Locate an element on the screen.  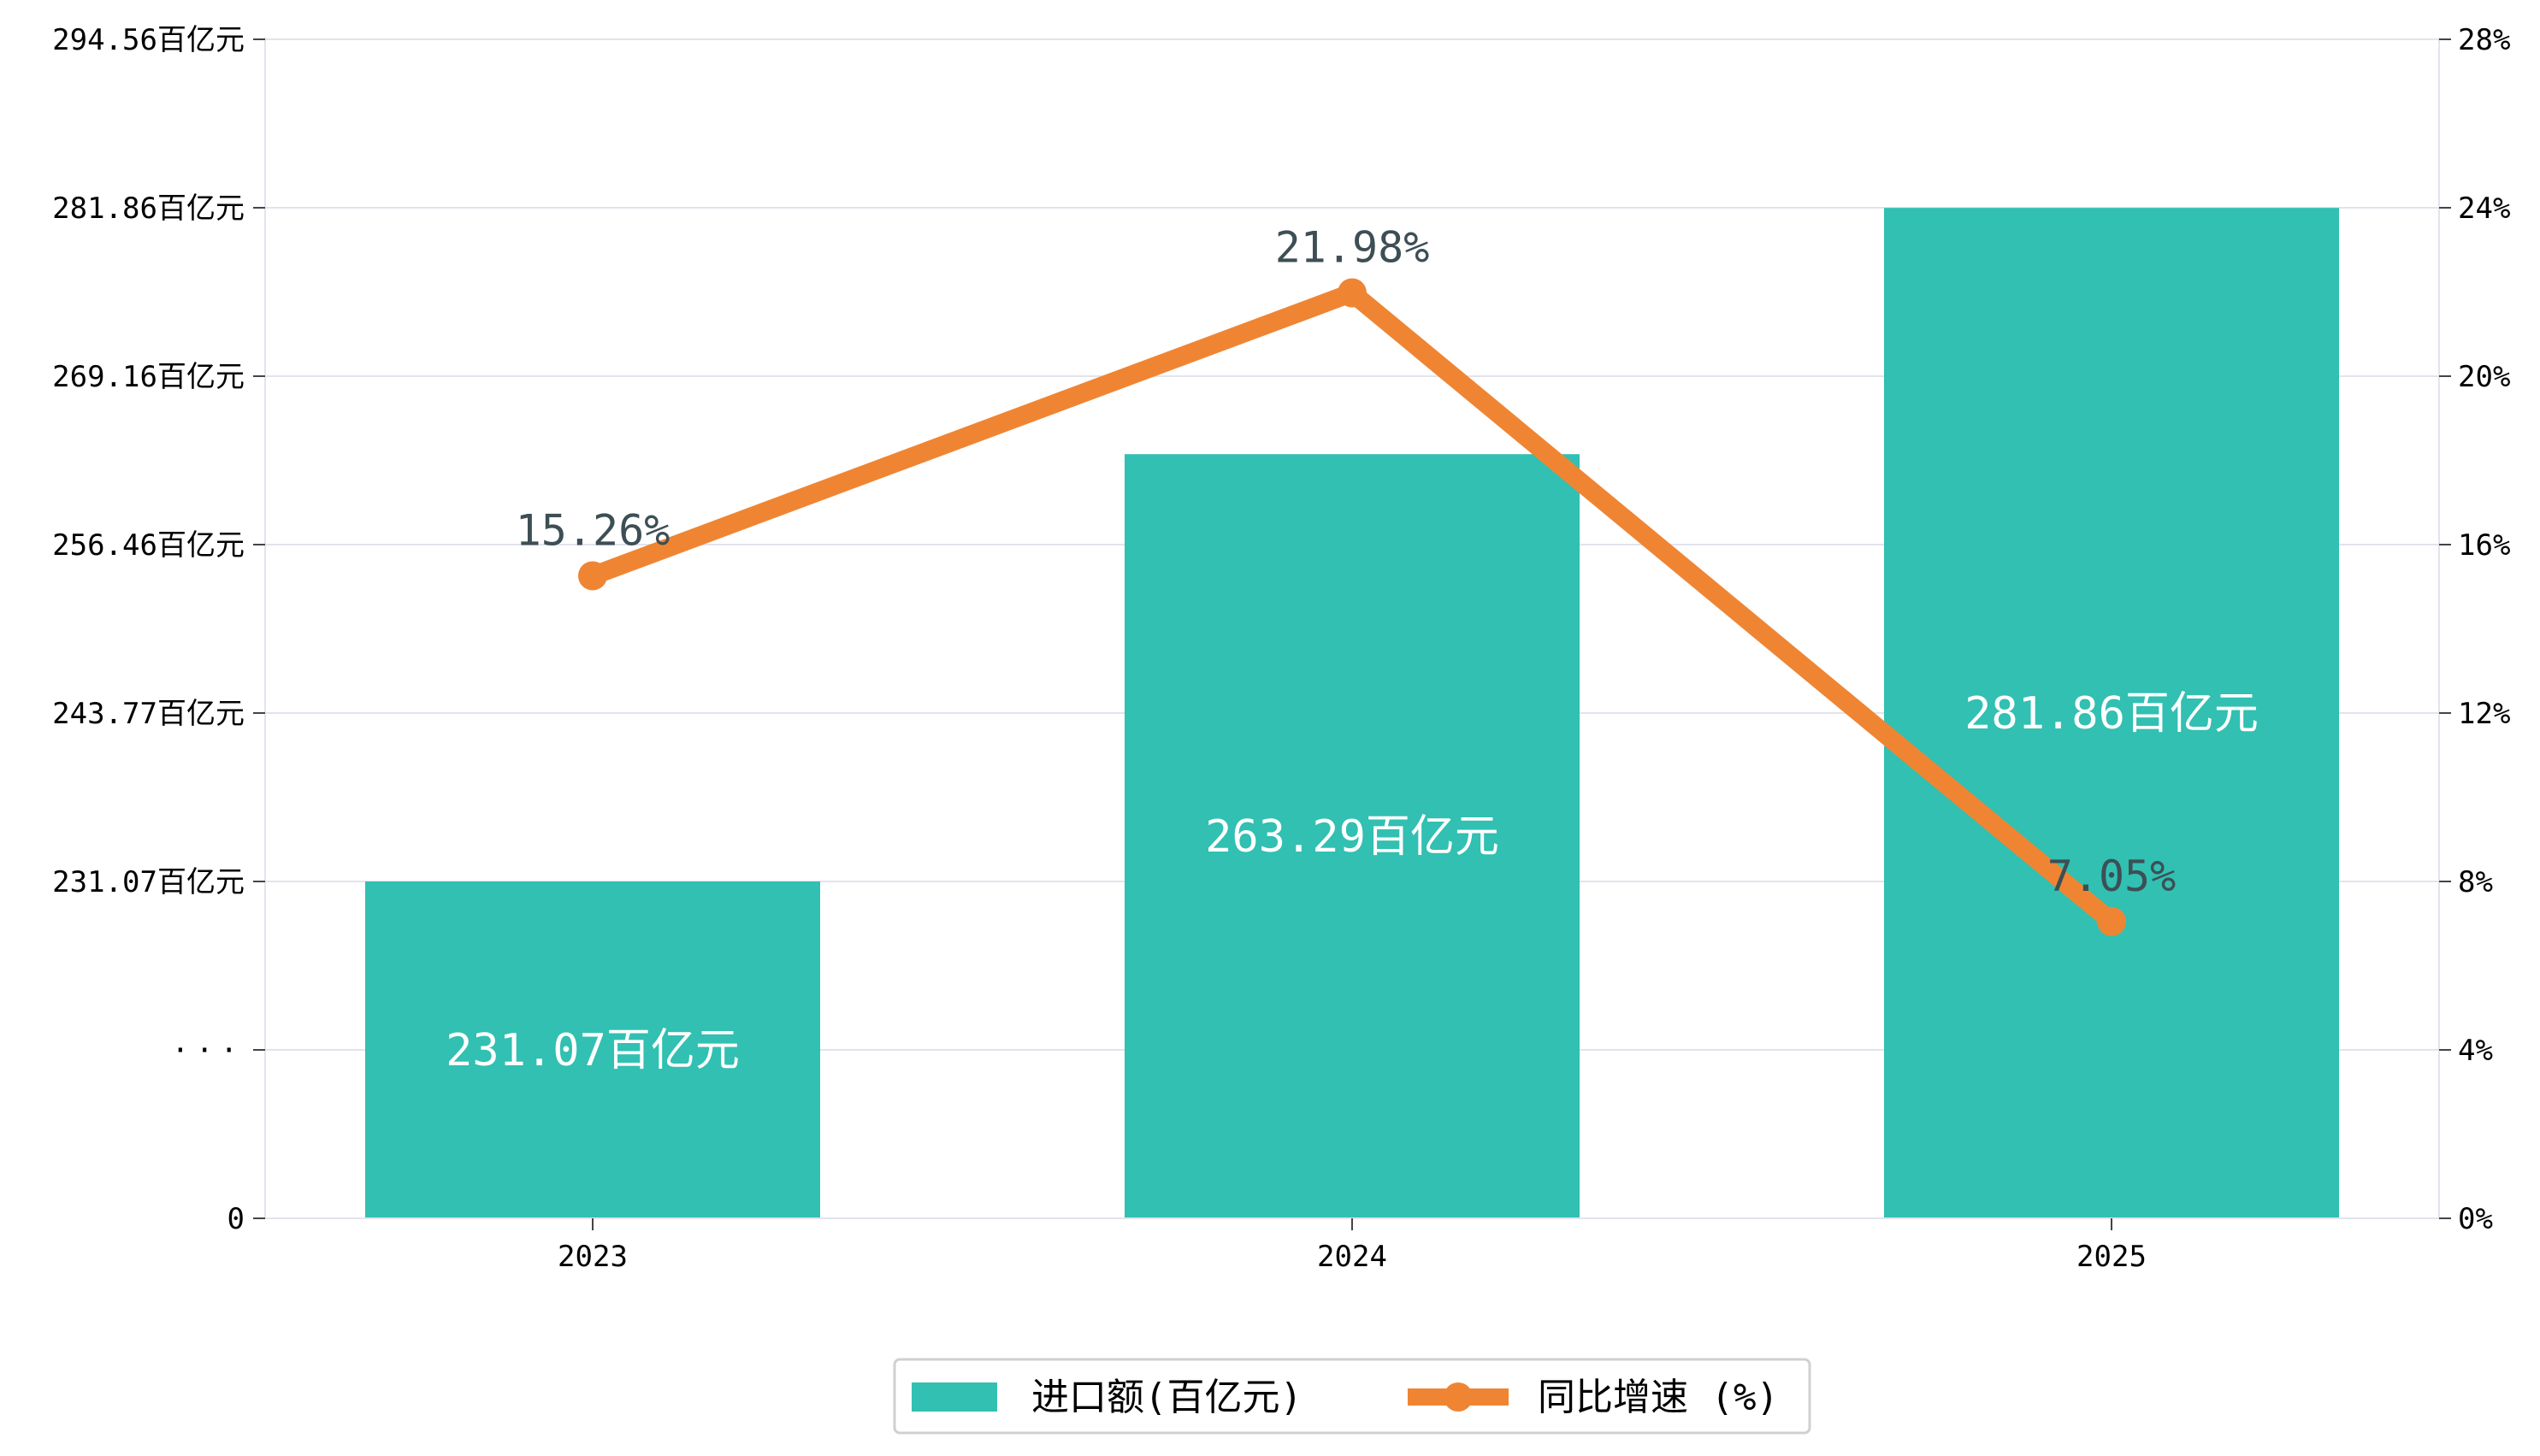
left-tick-label: 256.46百亿元 is located at coordinates (148, 545).